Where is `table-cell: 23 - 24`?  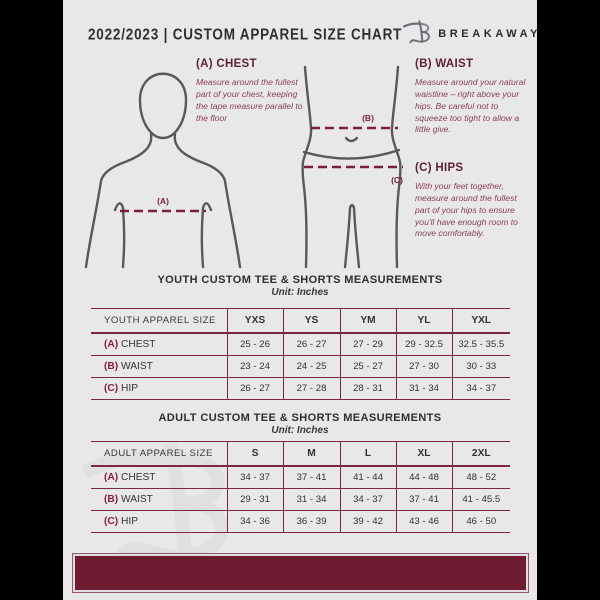 table-cell: 23 - 24 is located at coordinates (254, 366).